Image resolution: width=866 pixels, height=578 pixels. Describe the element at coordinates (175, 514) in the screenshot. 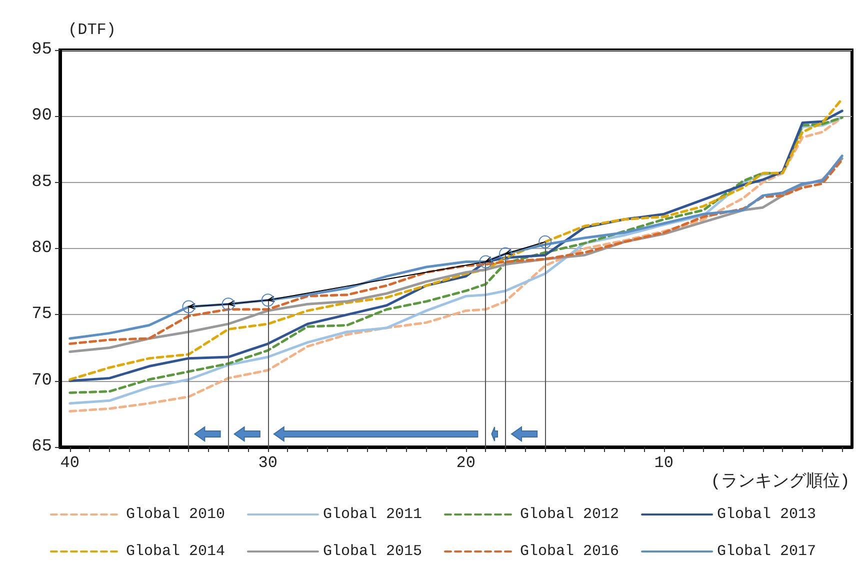

I see `legend-label: Global 2010` at that location.